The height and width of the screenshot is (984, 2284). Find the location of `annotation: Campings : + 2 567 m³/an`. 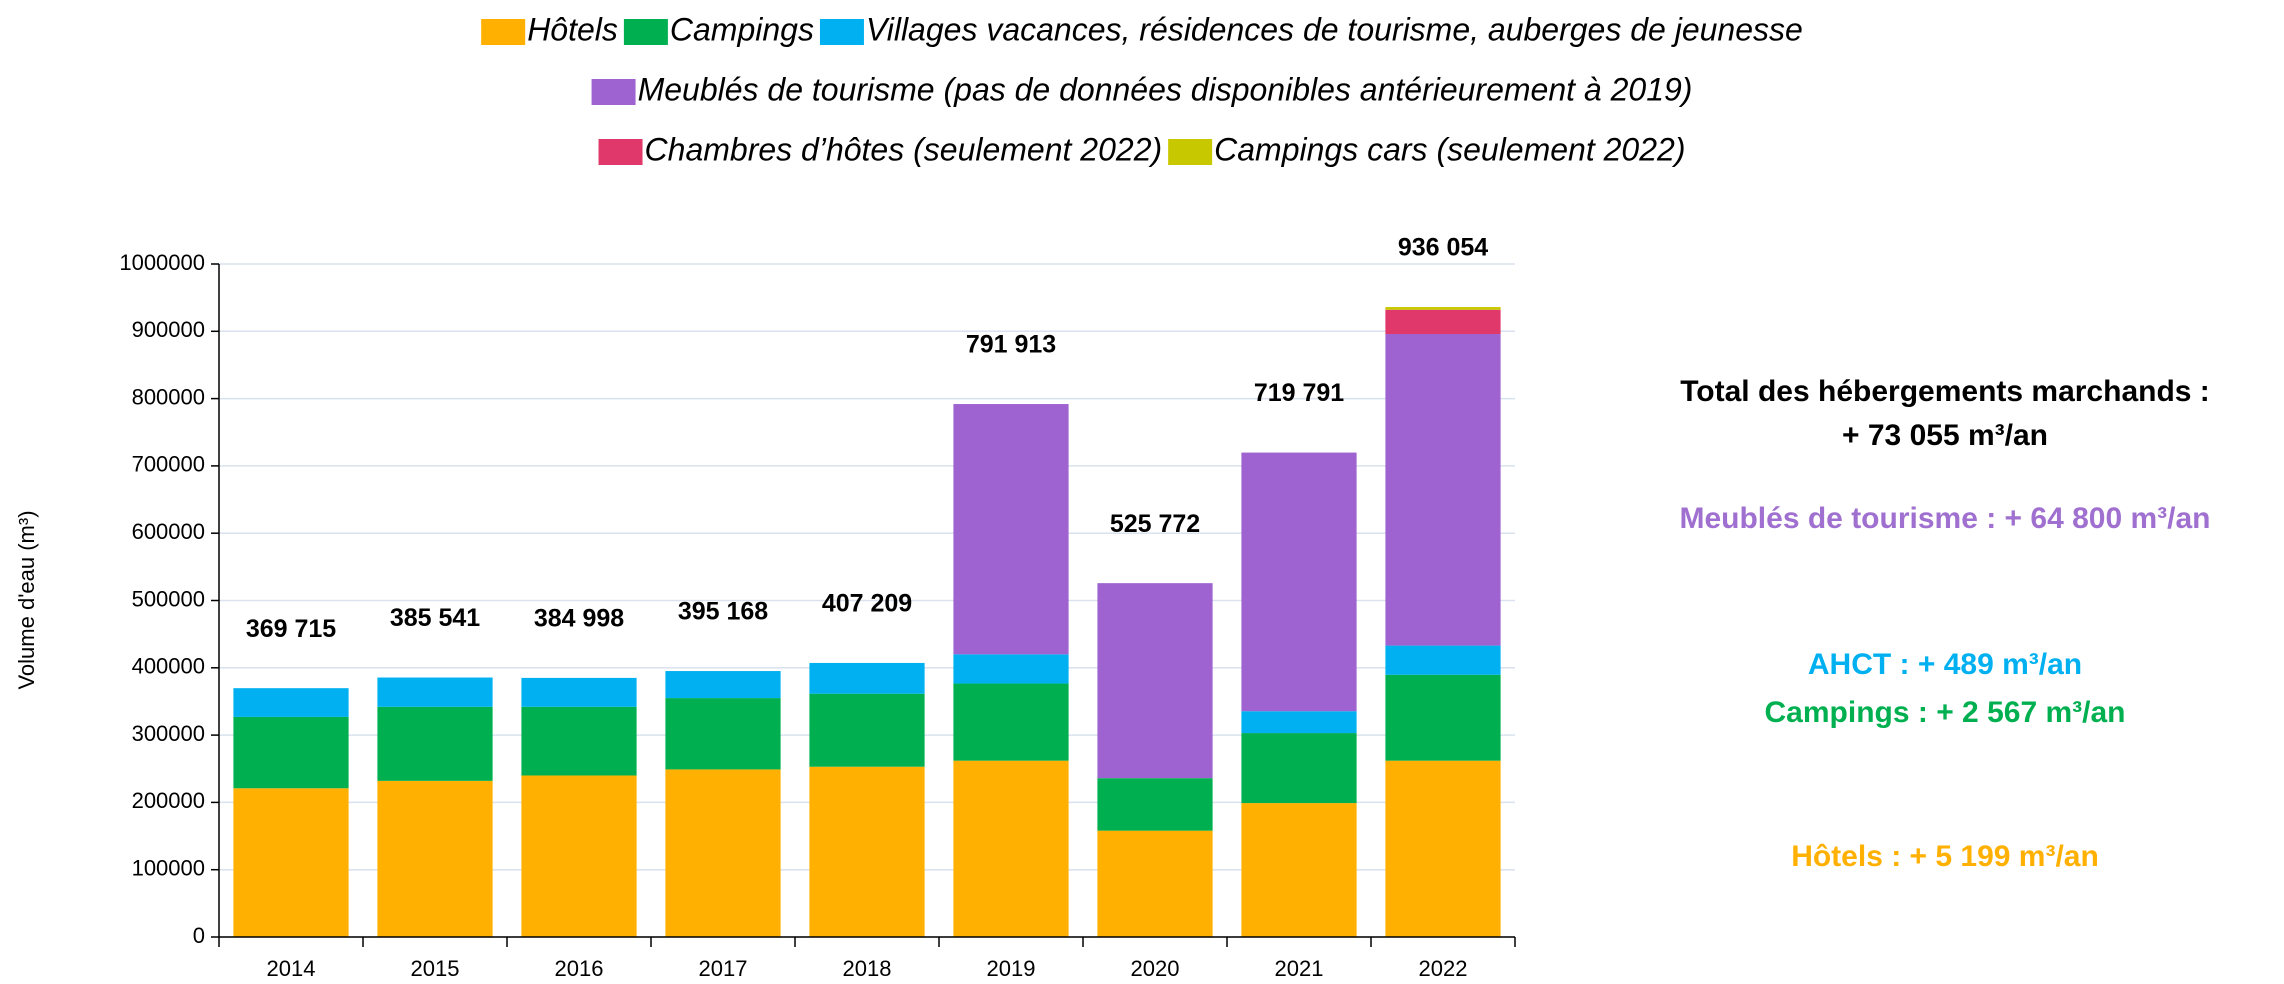

annotation: Campings : + 2 567 m³/an is located at coordinates (1945, 712).